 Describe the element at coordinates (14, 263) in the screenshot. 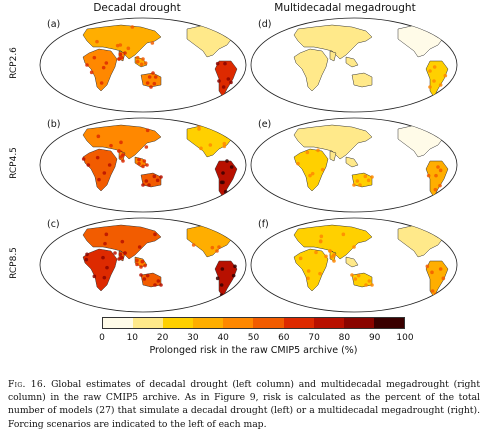

I see `row-label-rcp85: RCP8.5` at that location.